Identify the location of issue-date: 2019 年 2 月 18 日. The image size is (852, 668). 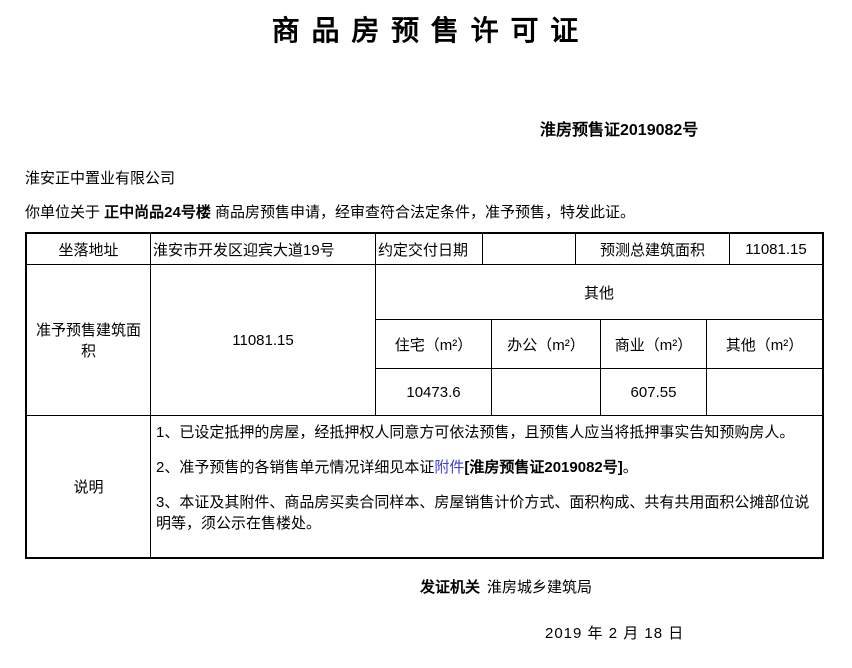
(615, 633).